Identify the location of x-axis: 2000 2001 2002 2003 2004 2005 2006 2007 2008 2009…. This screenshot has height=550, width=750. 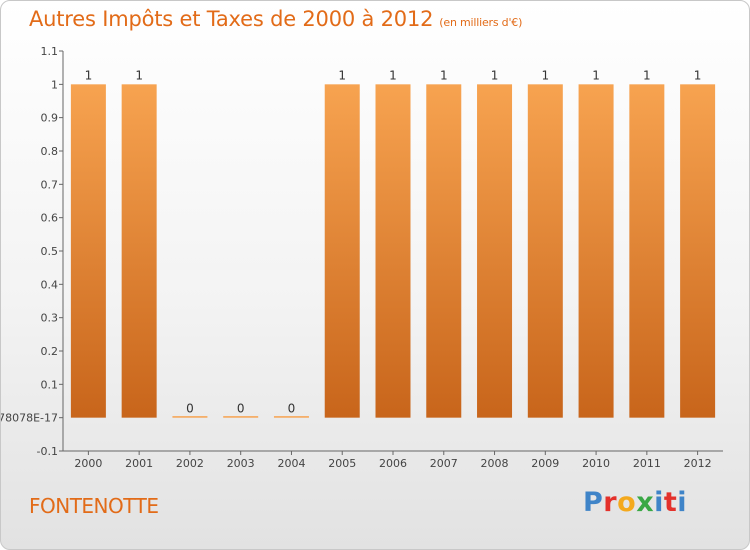
(393, 460).